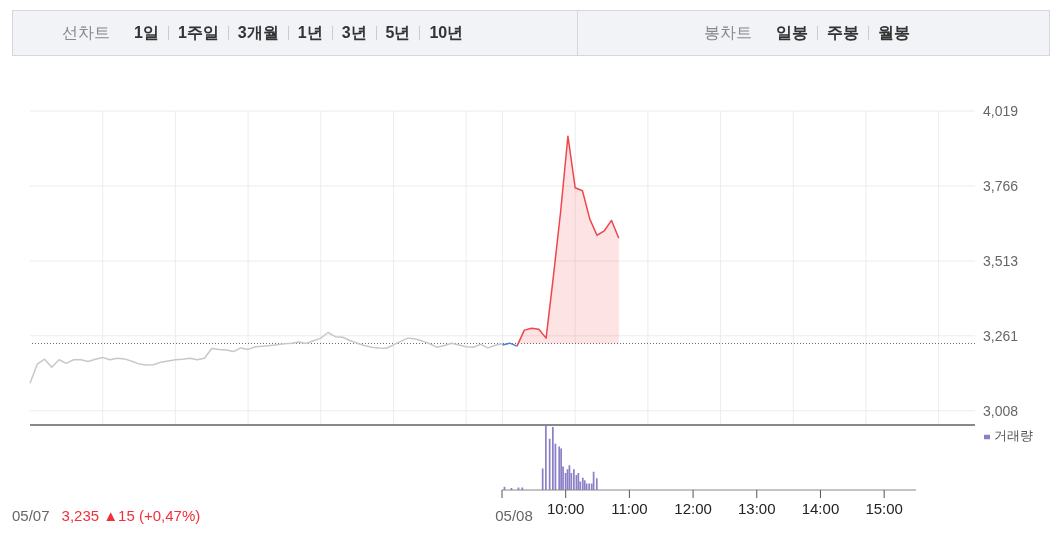 The width and height of the screenshot is (1052, 547). What do you see at coordinates (397, 32) in the screenshot?
I see `text: 5년` at bounding box center [397, 32].